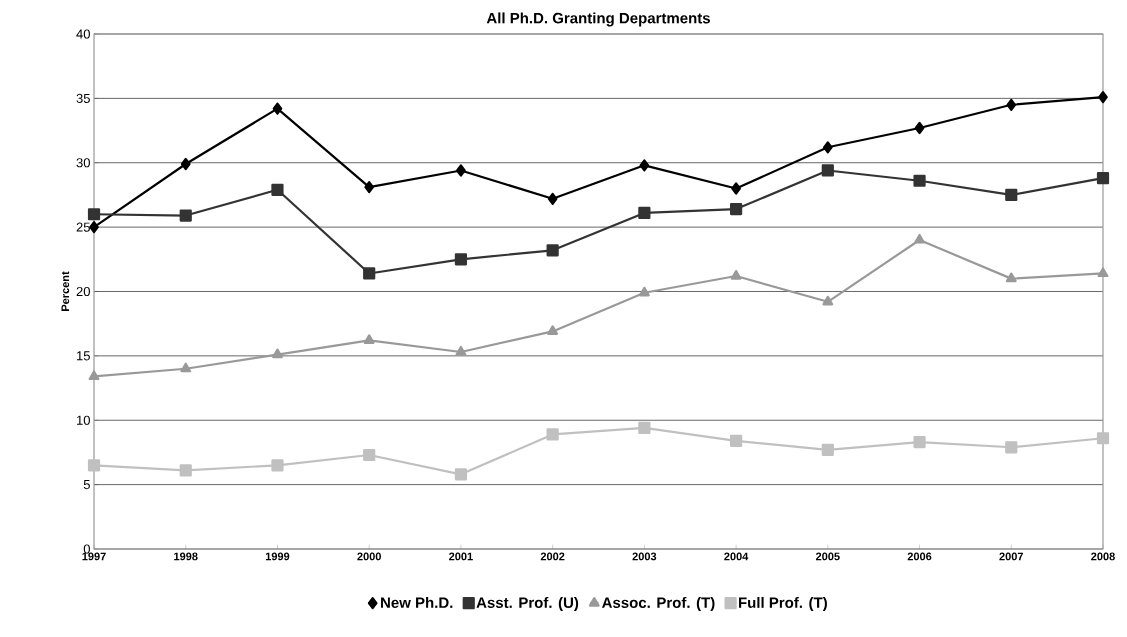  What do you see at coordinates (783, 603) in the screenshot?
I see `legend-label: Full Prof. (T)` at bounding box center [783, 603].